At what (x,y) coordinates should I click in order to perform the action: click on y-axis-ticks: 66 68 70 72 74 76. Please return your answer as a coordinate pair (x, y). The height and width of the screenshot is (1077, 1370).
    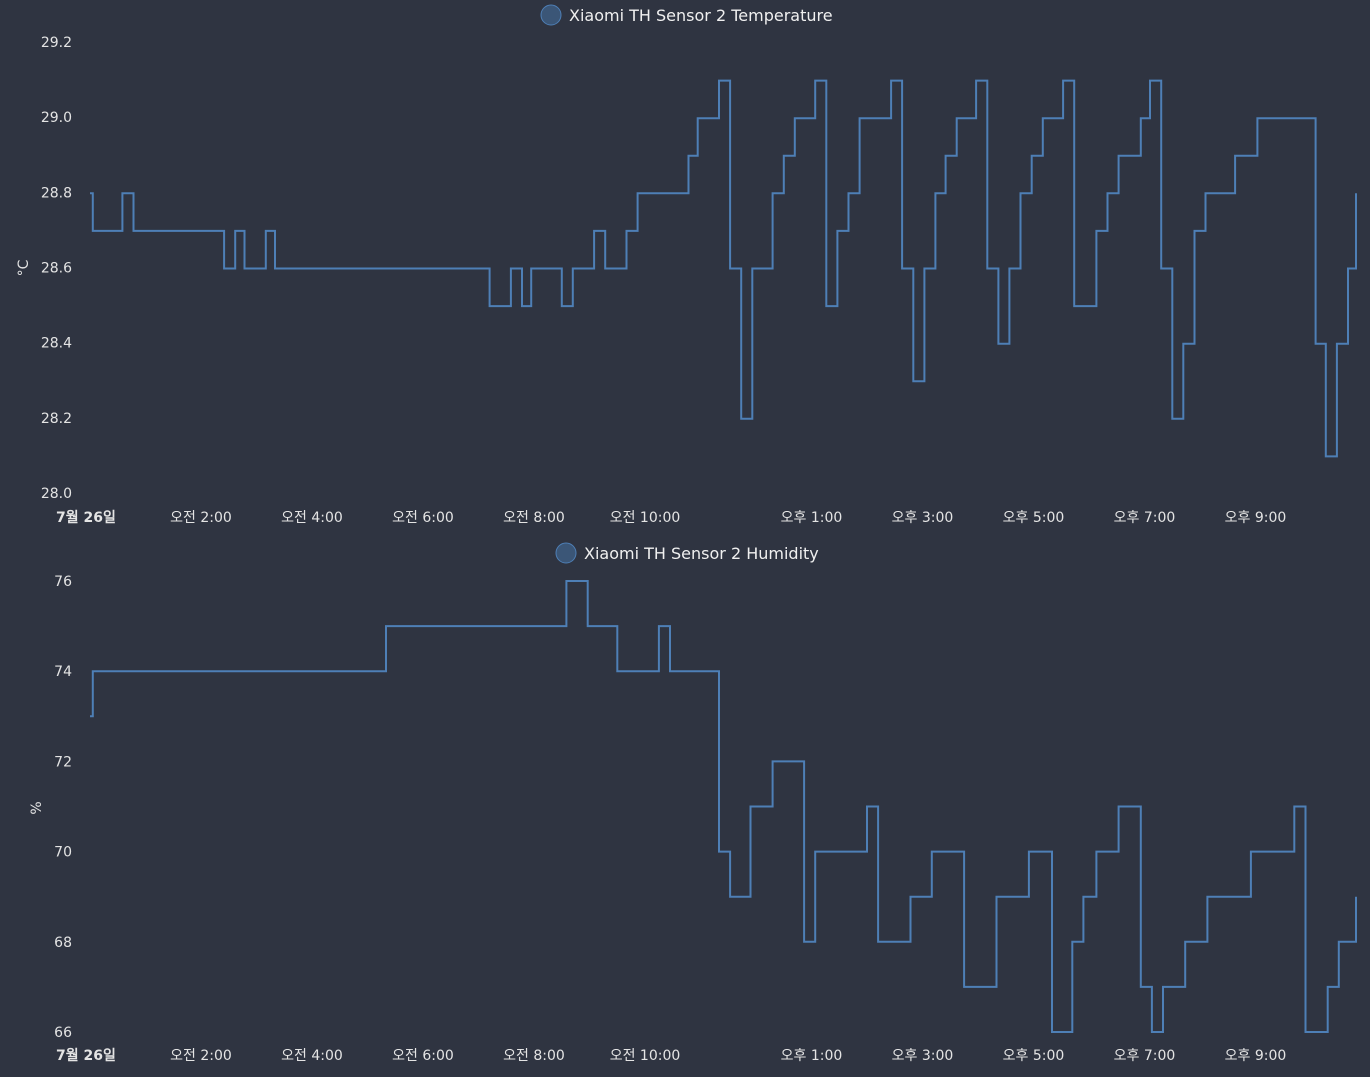
    Looking at the image, I should click on (63, 807).